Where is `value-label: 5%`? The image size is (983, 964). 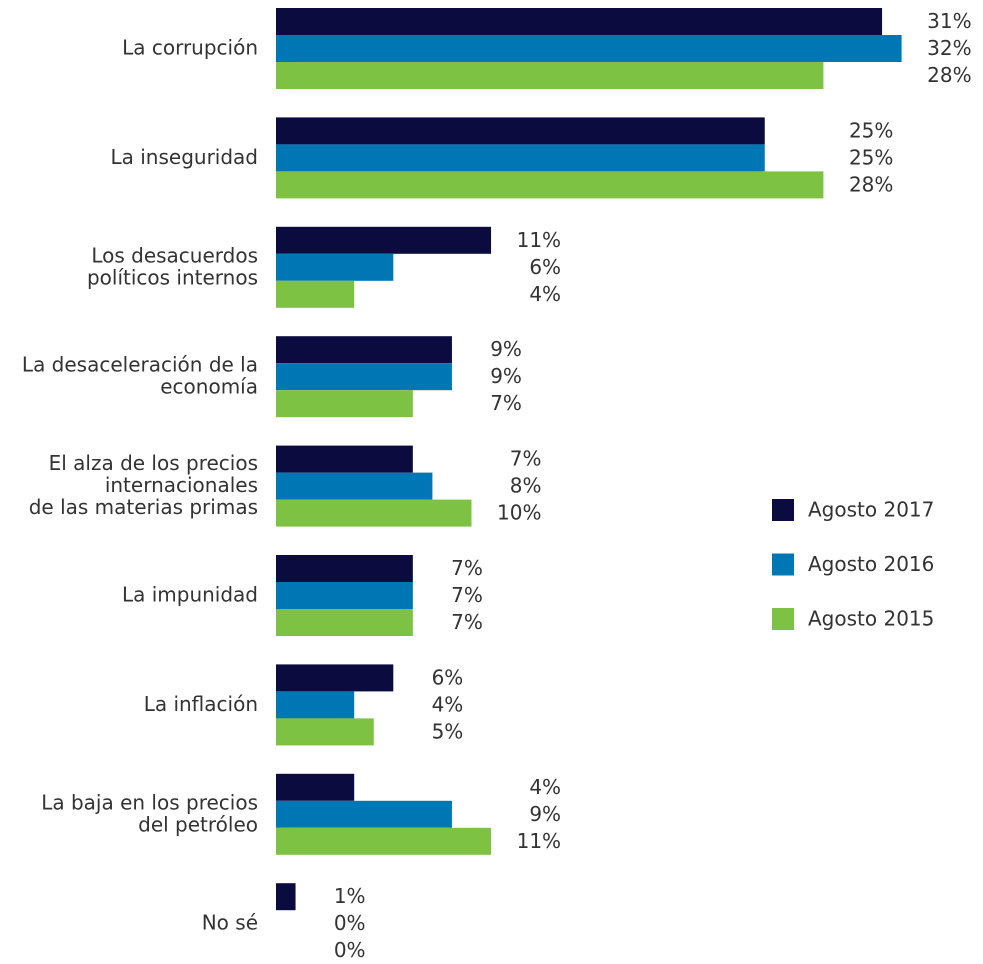
value-label: 5% is located at coordinates (448, 731).